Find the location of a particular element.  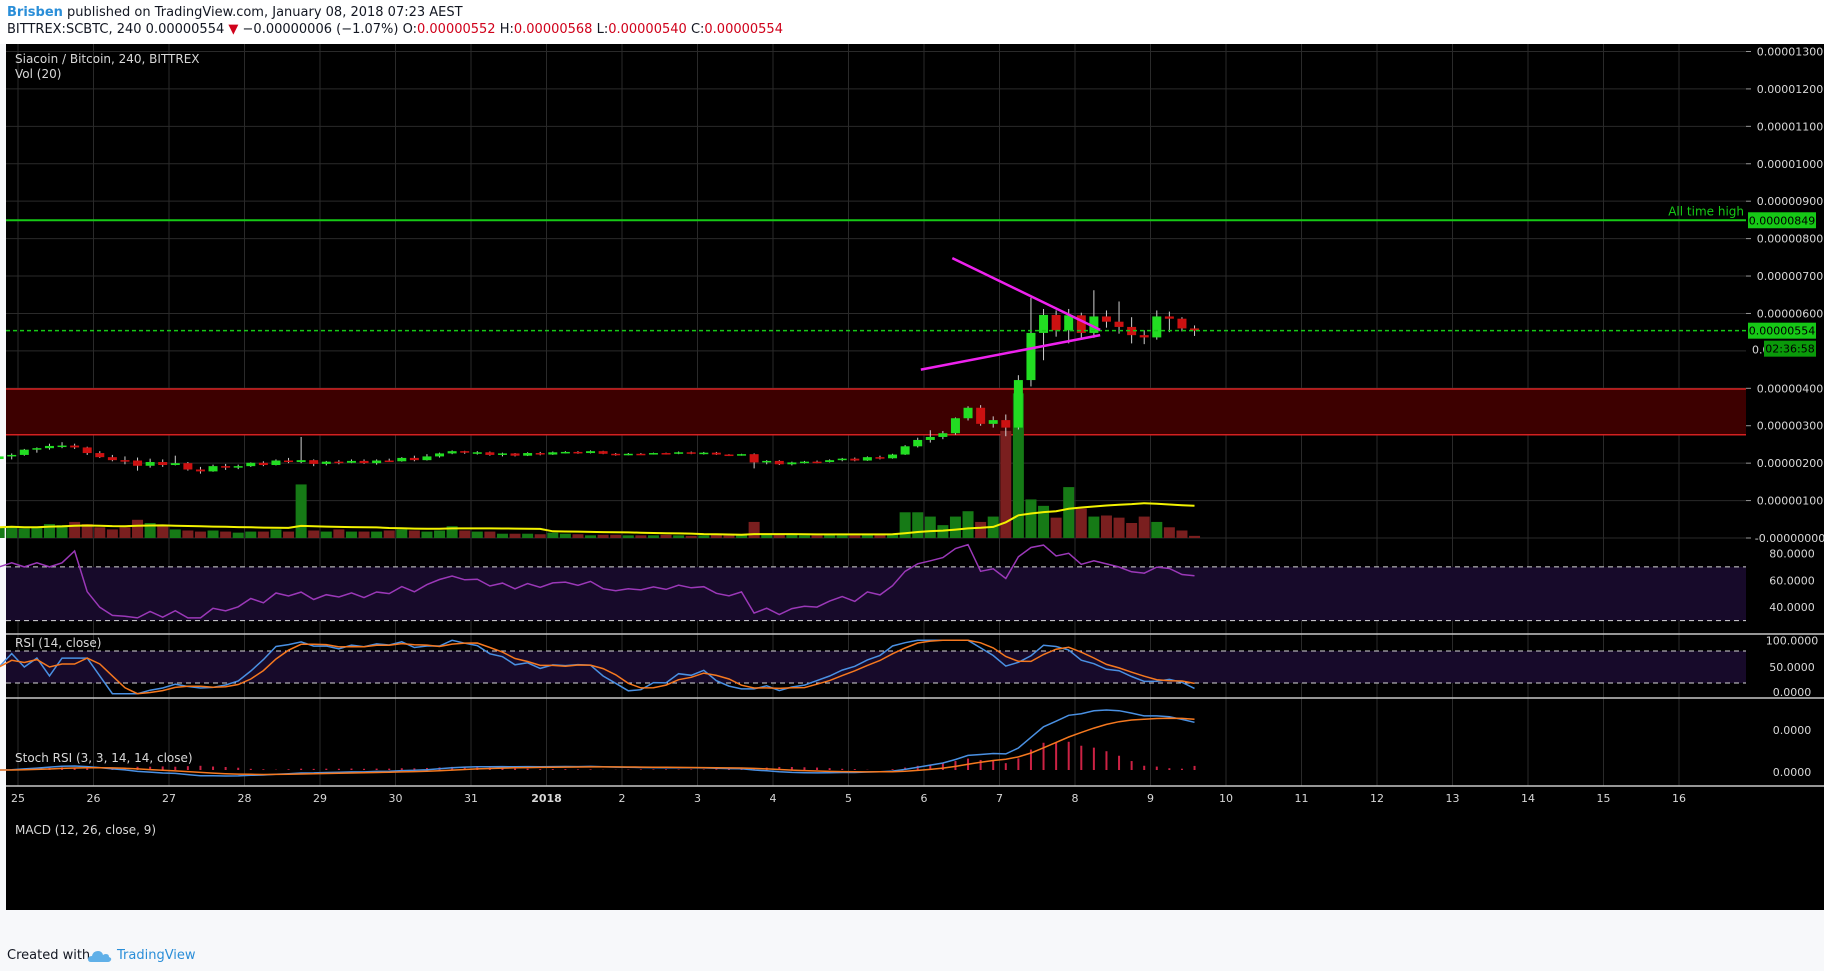

high-value: 0.00000568 is located at coordinates (553, 29).